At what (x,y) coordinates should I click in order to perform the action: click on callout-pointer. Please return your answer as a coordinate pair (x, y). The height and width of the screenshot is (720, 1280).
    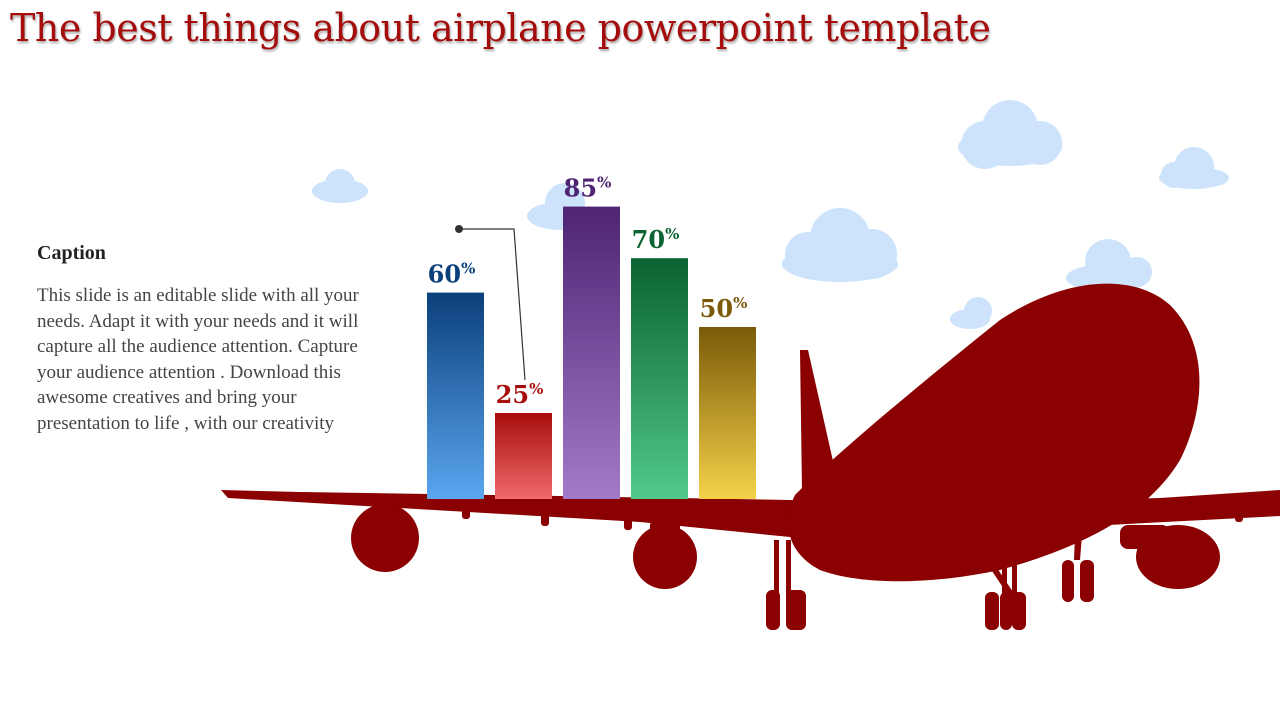
    Looking at the image, I should click on (490, 303).